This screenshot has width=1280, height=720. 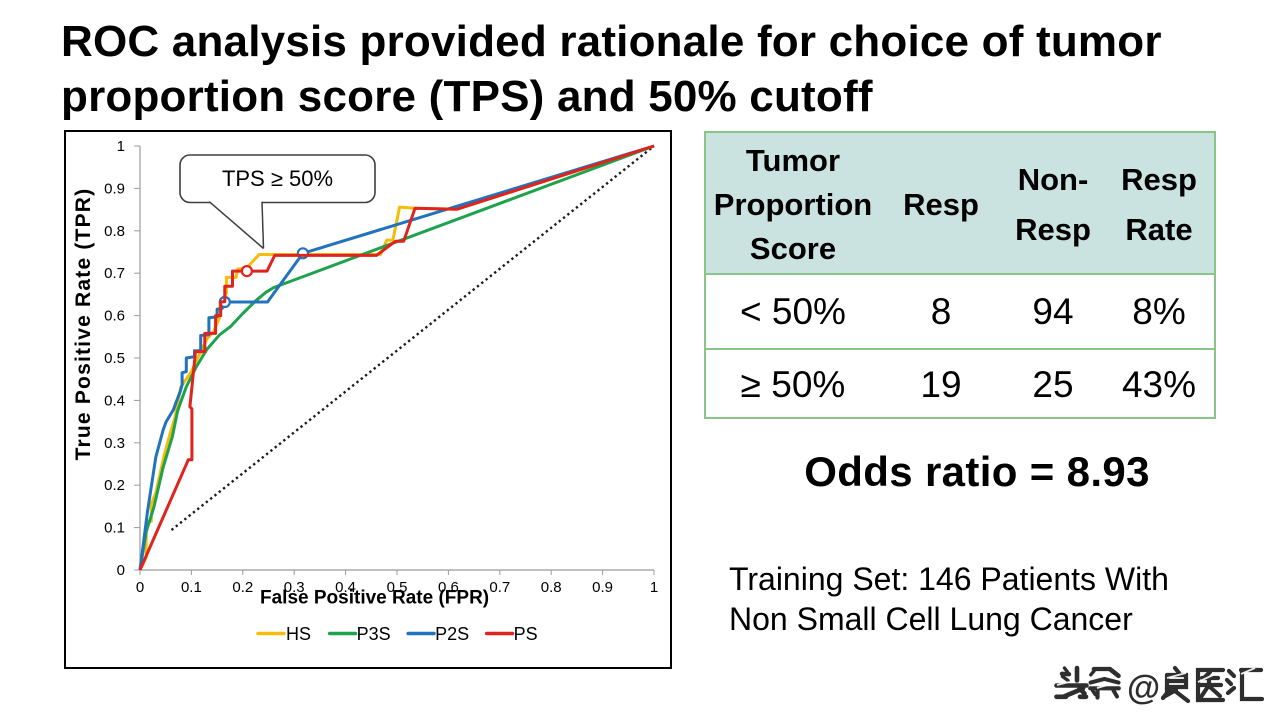 What do you see at coordinates (526, 634) in the screenshot?
I see `svg-text: PS` at bounding box center [526, 634].